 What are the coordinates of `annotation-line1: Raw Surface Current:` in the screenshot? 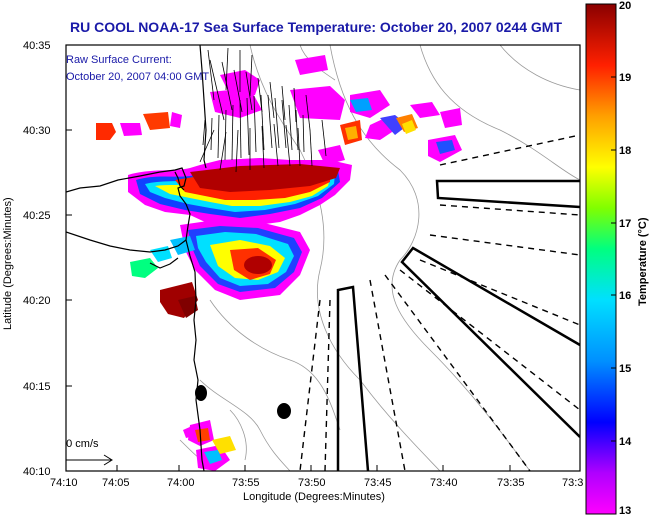 It's located at (119, 60).